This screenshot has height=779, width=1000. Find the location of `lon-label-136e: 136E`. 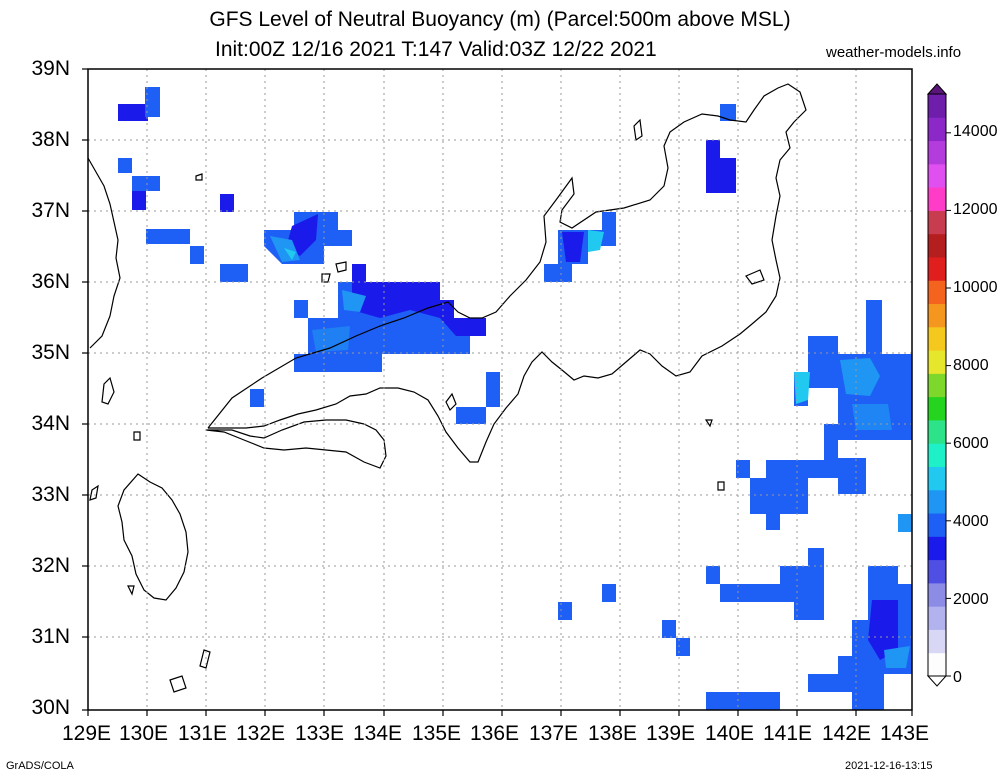

lon-label-136e: 136E is located at coordinates (495, 733).